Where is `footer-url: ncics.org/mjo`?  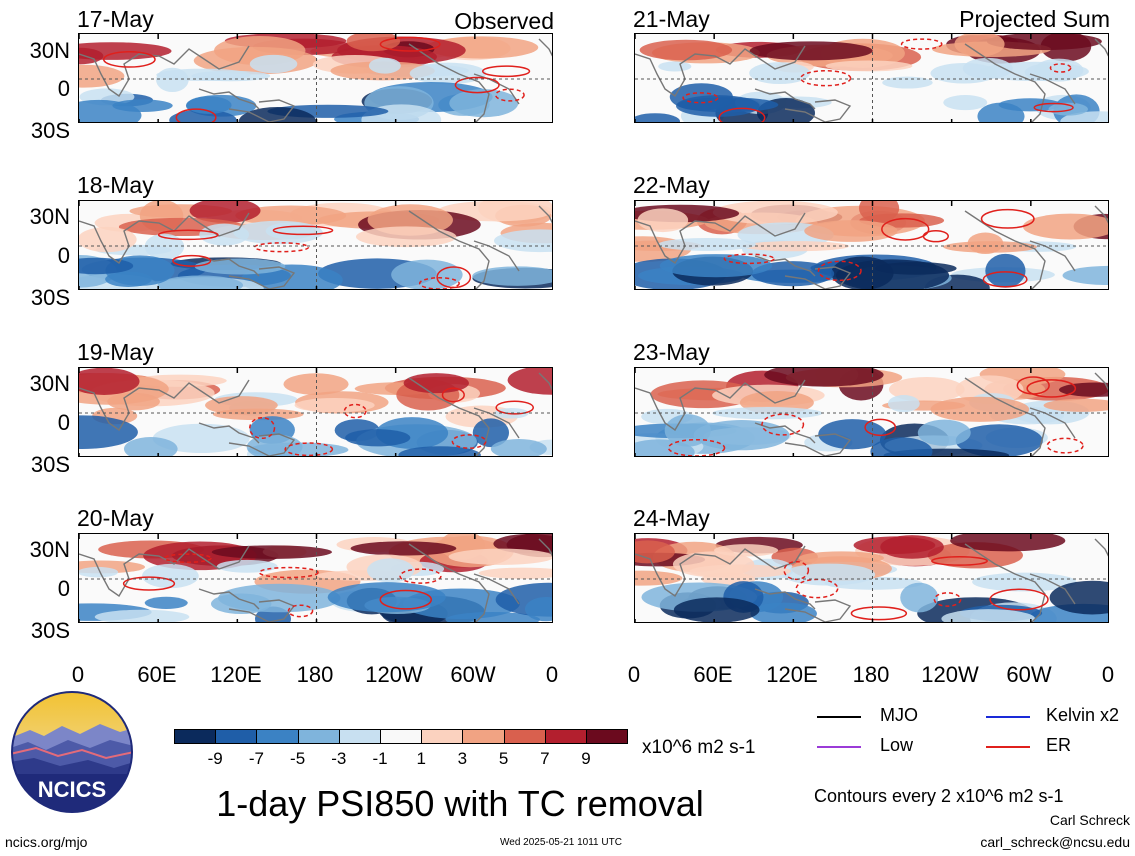
footer-url: ncics.org/mjo is located at coordinates (46, 842).